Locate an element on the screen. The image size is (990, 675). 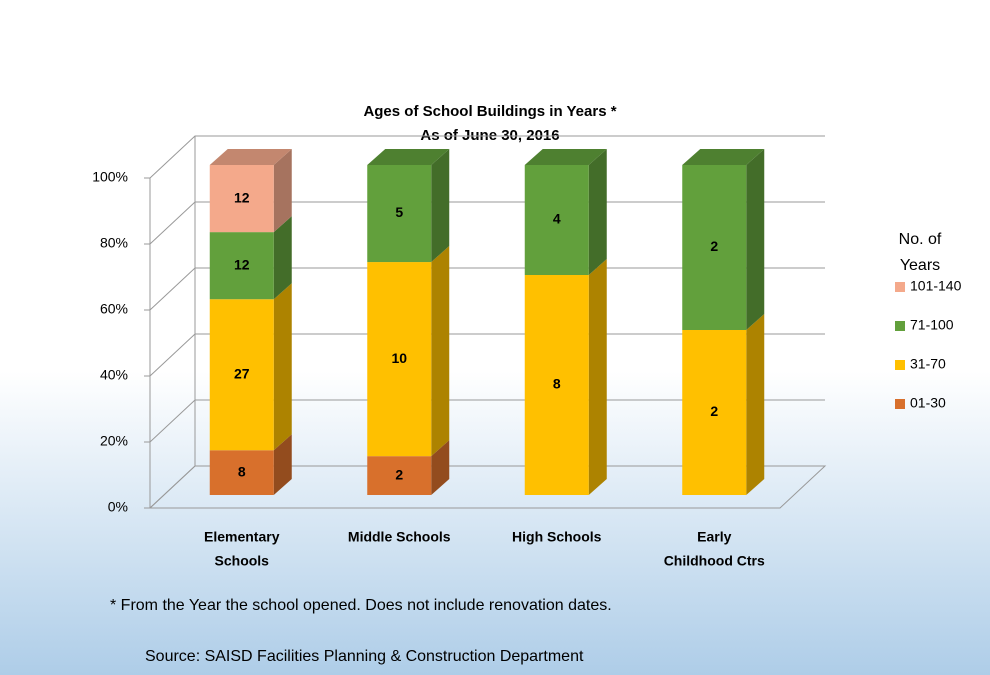
legend-title: No. of is located at coordinates (920, 239).